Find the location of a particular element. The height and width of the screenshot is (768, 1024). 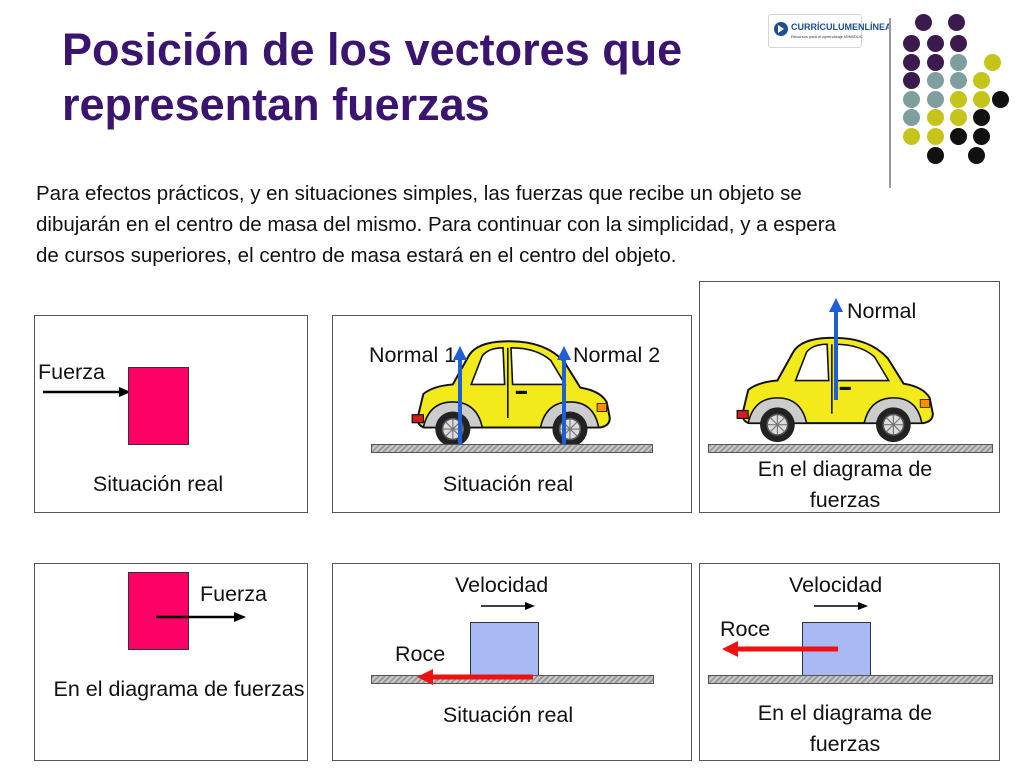

sliding-block is located at coordinates (504, 649).